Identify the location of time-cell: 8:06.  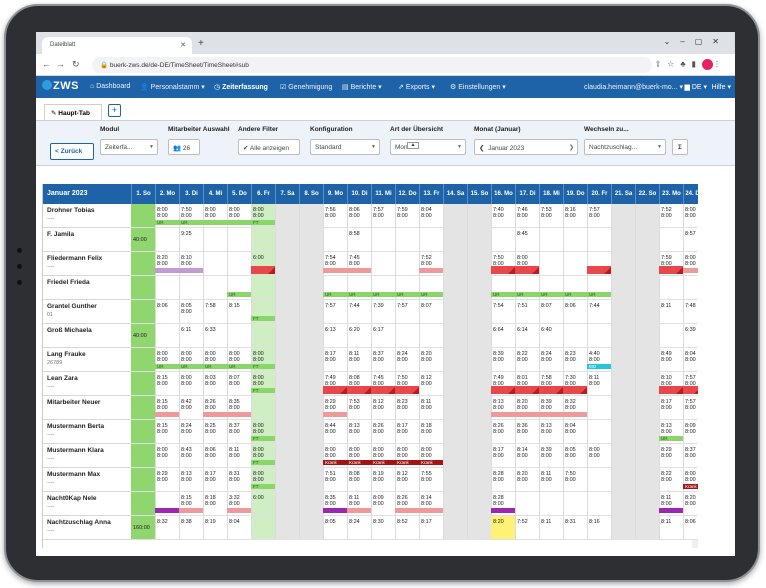
(575, 312).